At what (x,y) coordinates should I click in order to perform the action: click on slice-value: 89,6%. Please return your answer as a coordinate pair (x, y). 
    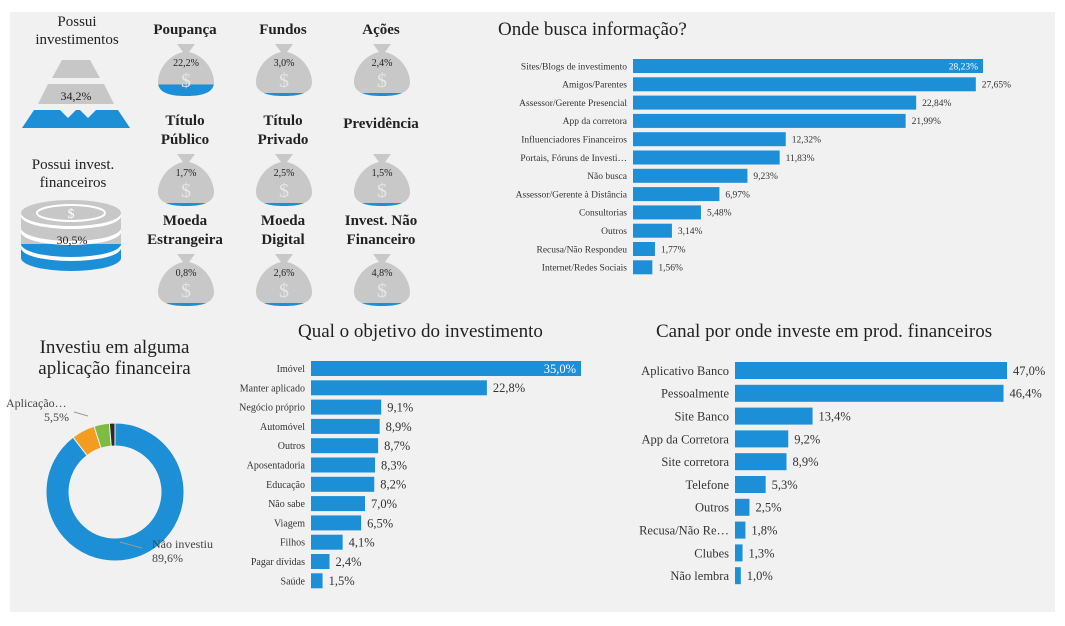
    Looking at the image, I should click on (167, 558).